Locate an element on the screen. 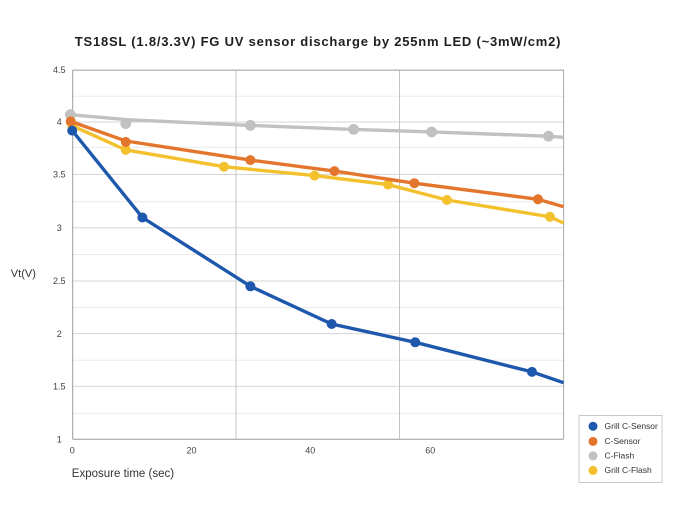  svg-text: 40 is located at coordinates (310, 451).